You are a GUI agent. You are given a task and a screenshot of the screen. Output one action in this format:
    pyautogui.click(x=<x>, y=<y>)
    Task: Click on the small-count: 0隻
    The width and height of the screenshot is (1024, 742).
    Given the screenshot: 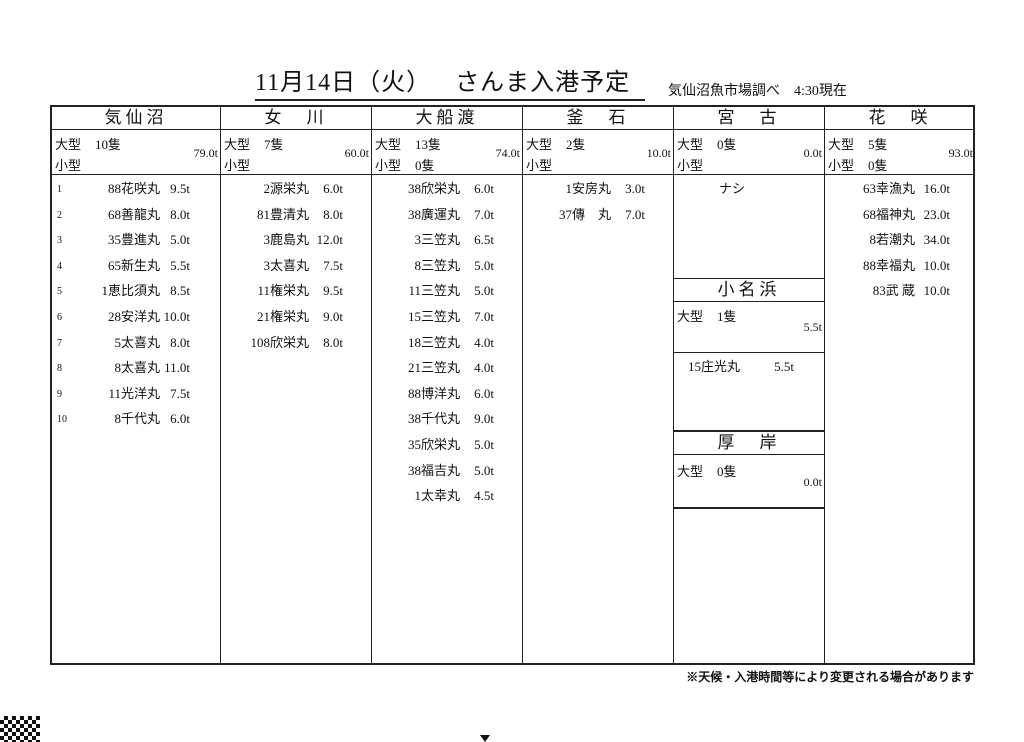 What is the action you would take?
    pyautogui.click(x=425, y=165)
    